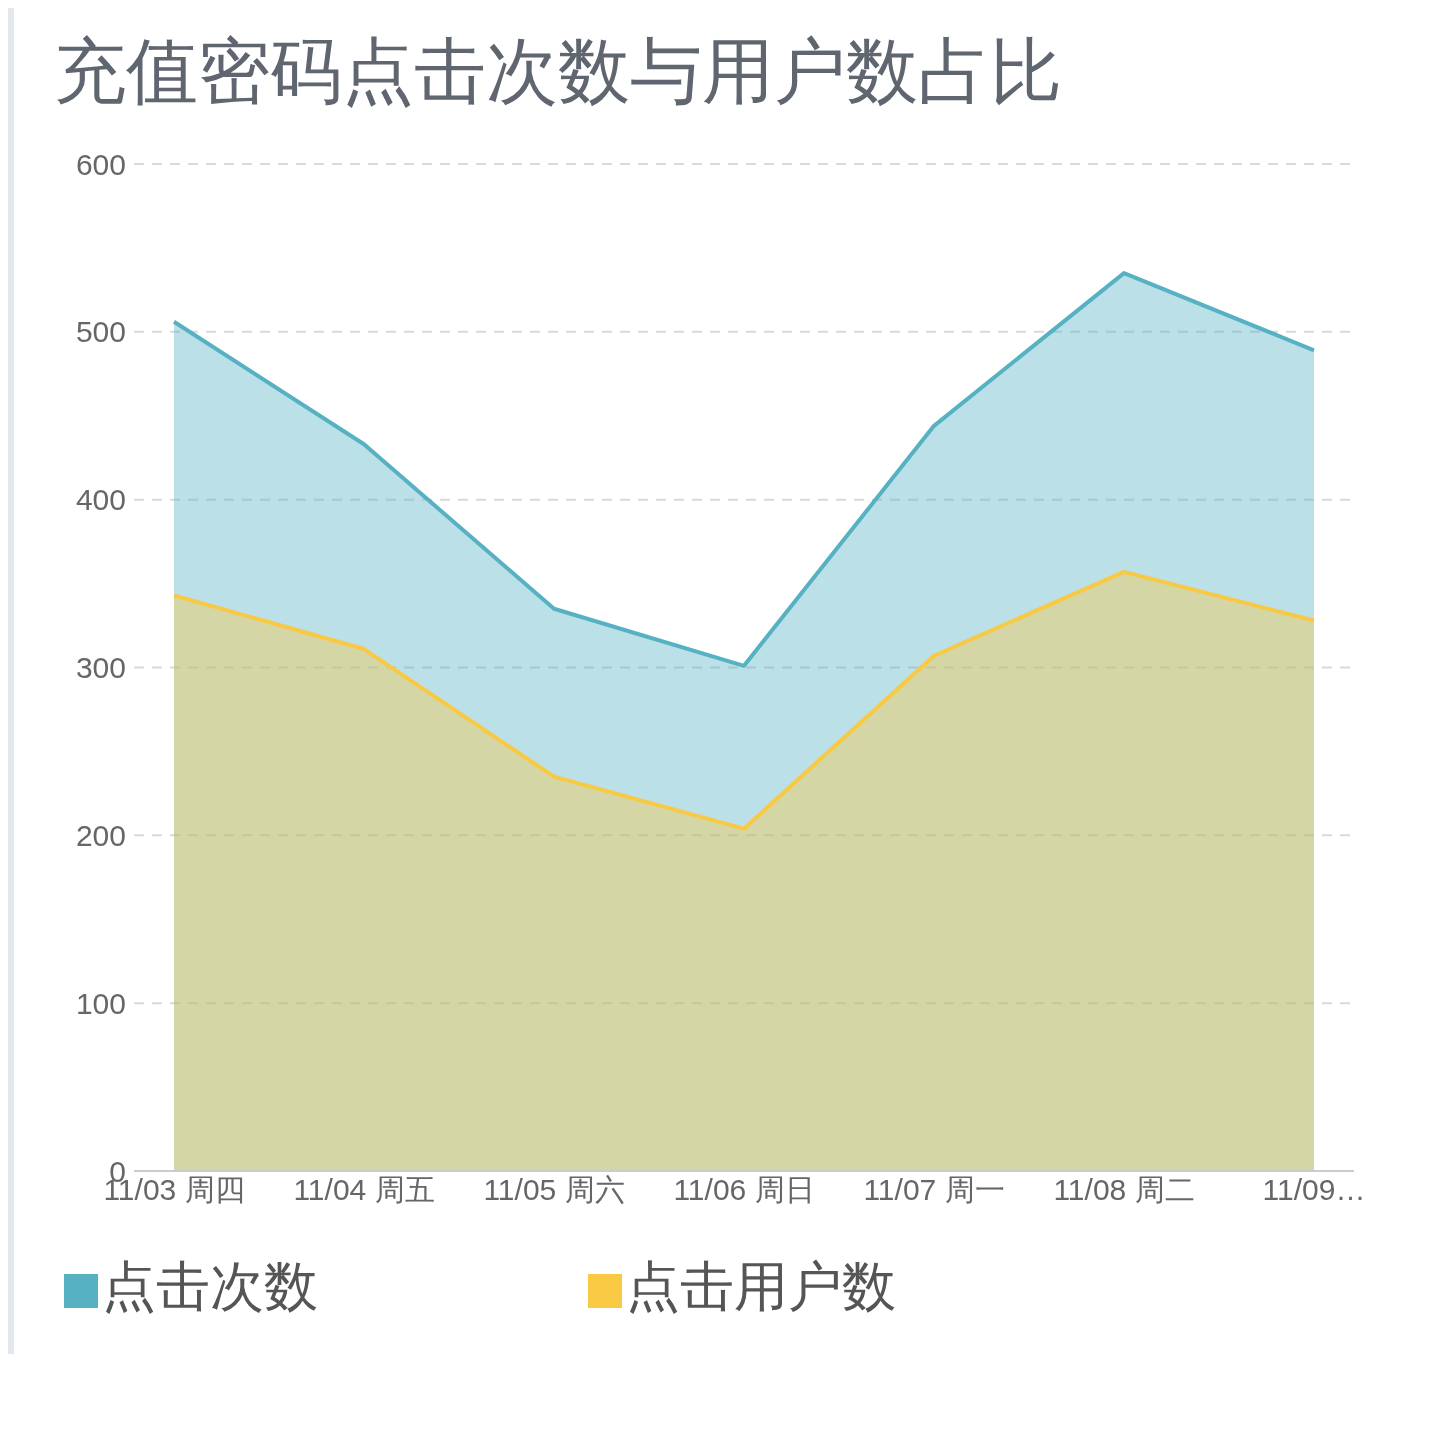 The width and height of the screenshot is (1456, 1451). Describe the element at coordinates (554, 1190) in the screenshot. I see `x-tick-label: 11/05 周六` at that location.